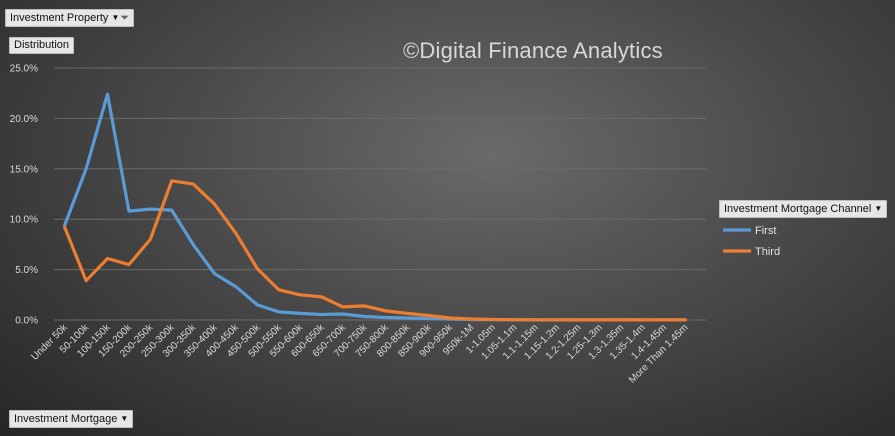  What do you see at coordinates (26, 321) in the screenshot?
I see `y-tick-label: 0.0%` at bounding box center [26, 321].